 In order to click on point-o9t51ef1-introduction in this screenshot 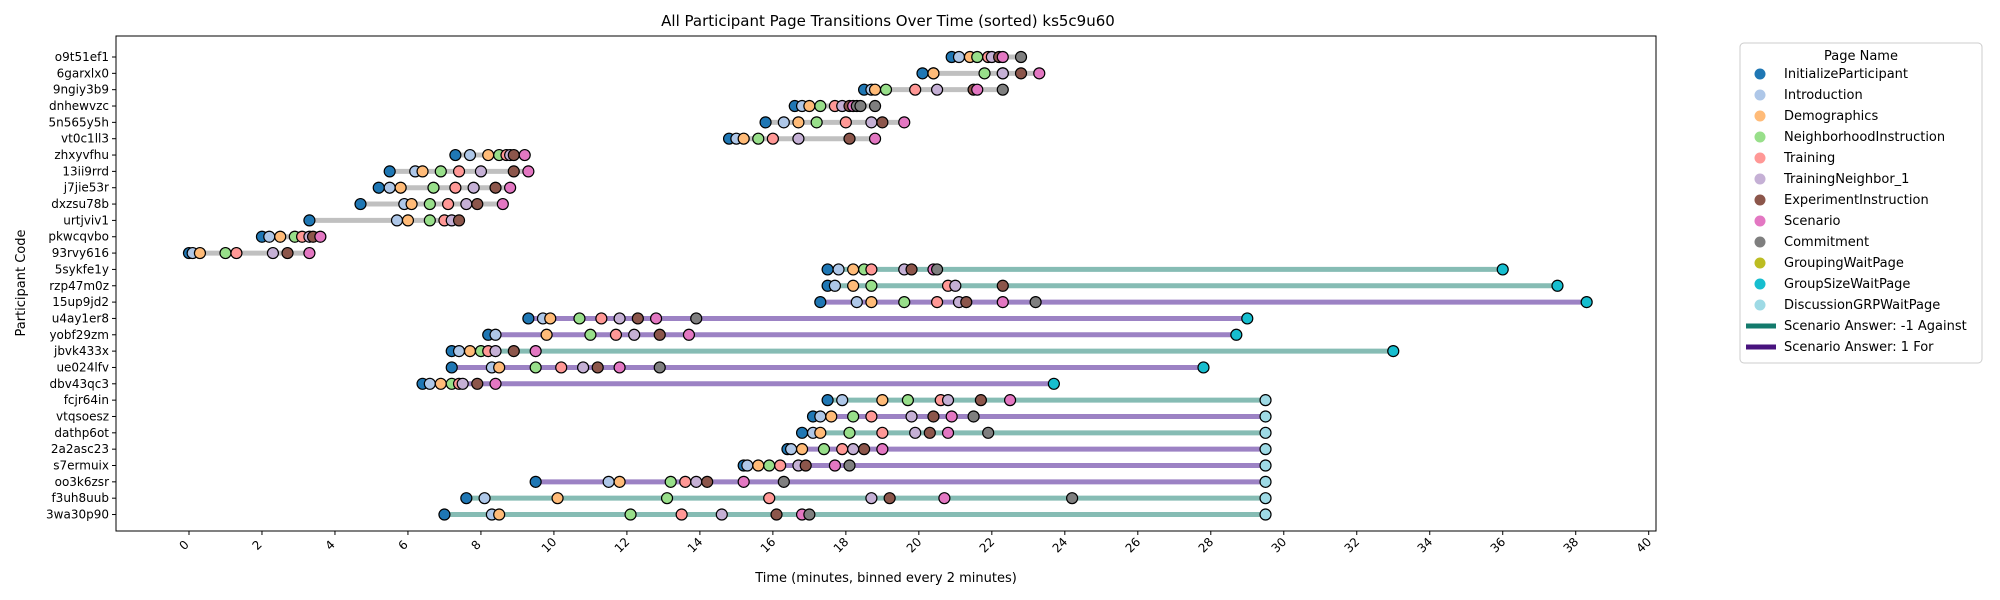, I will do `click(959, 57)`.